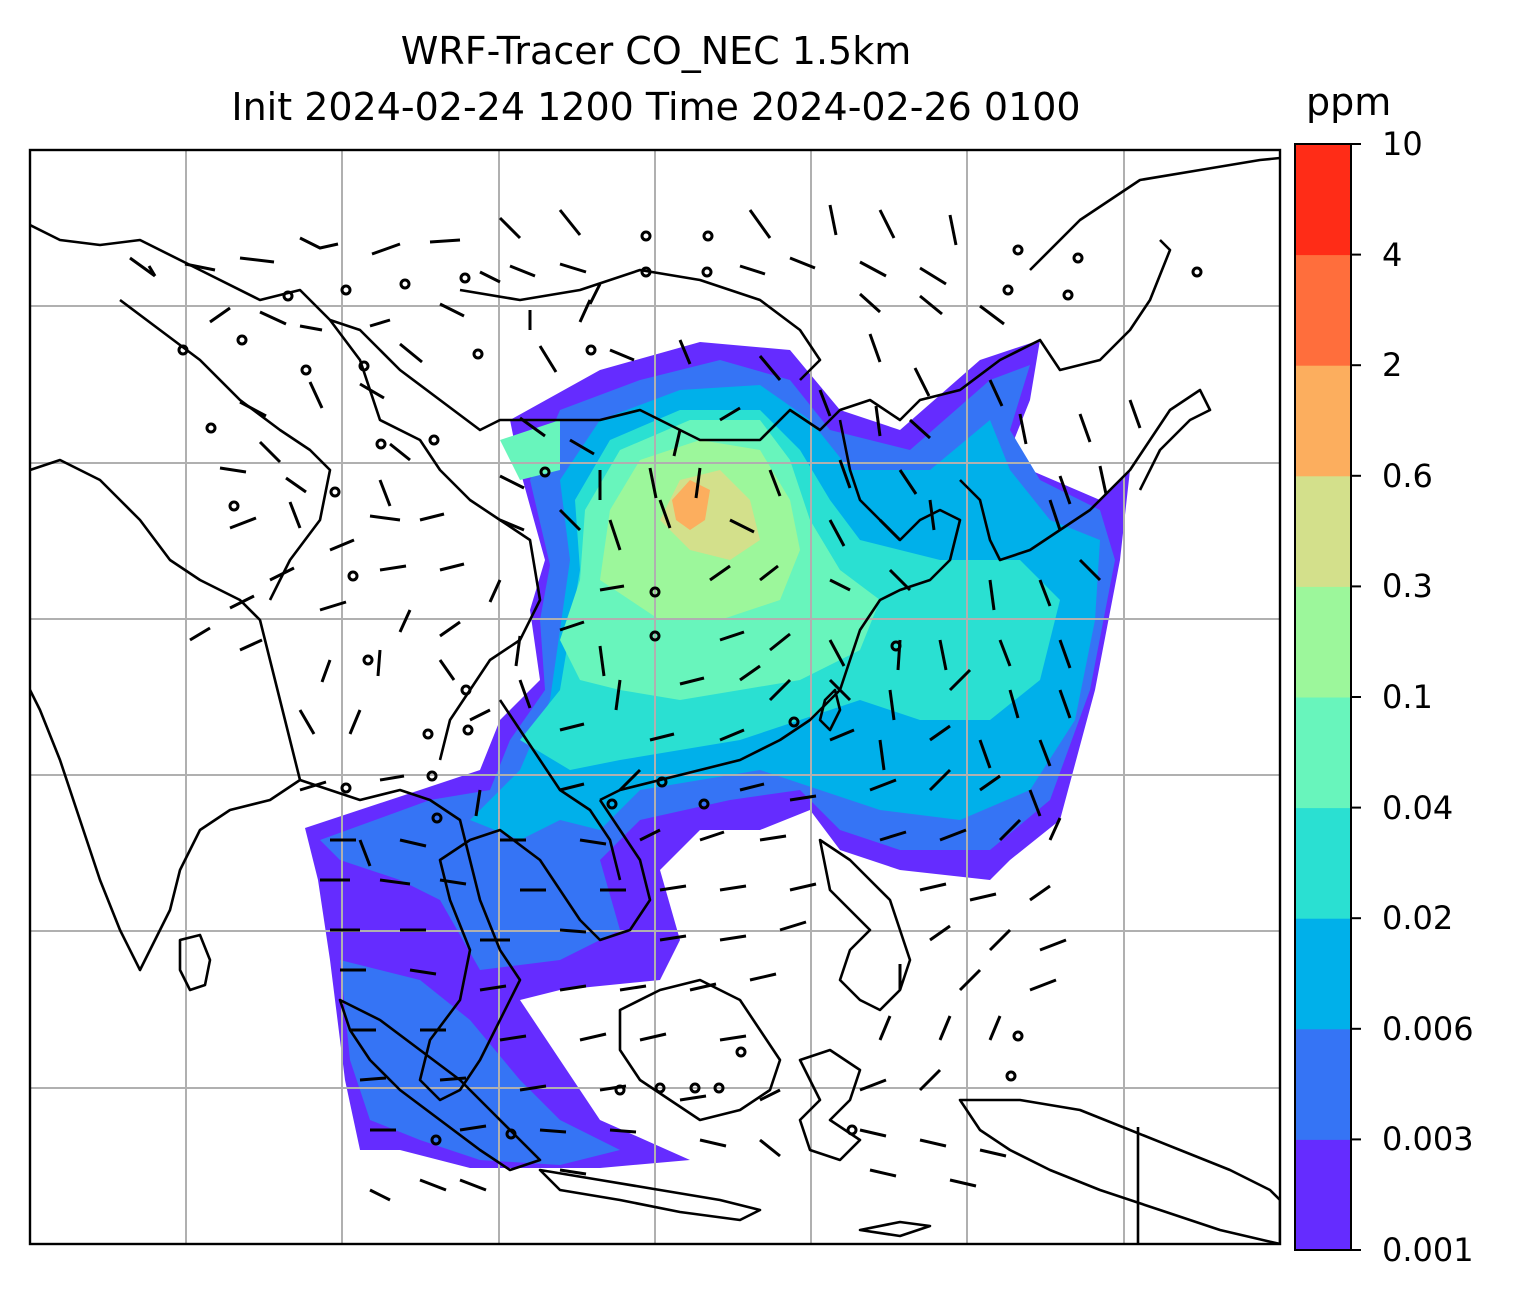 The width and height of the screenshot is (1528, 1306). What do you see at coordinates (656, 51) in the screenshot?
I see `map-title-line1: WRF-Tracer CO_NEC 1.5km` at bounding box center [656, 51].